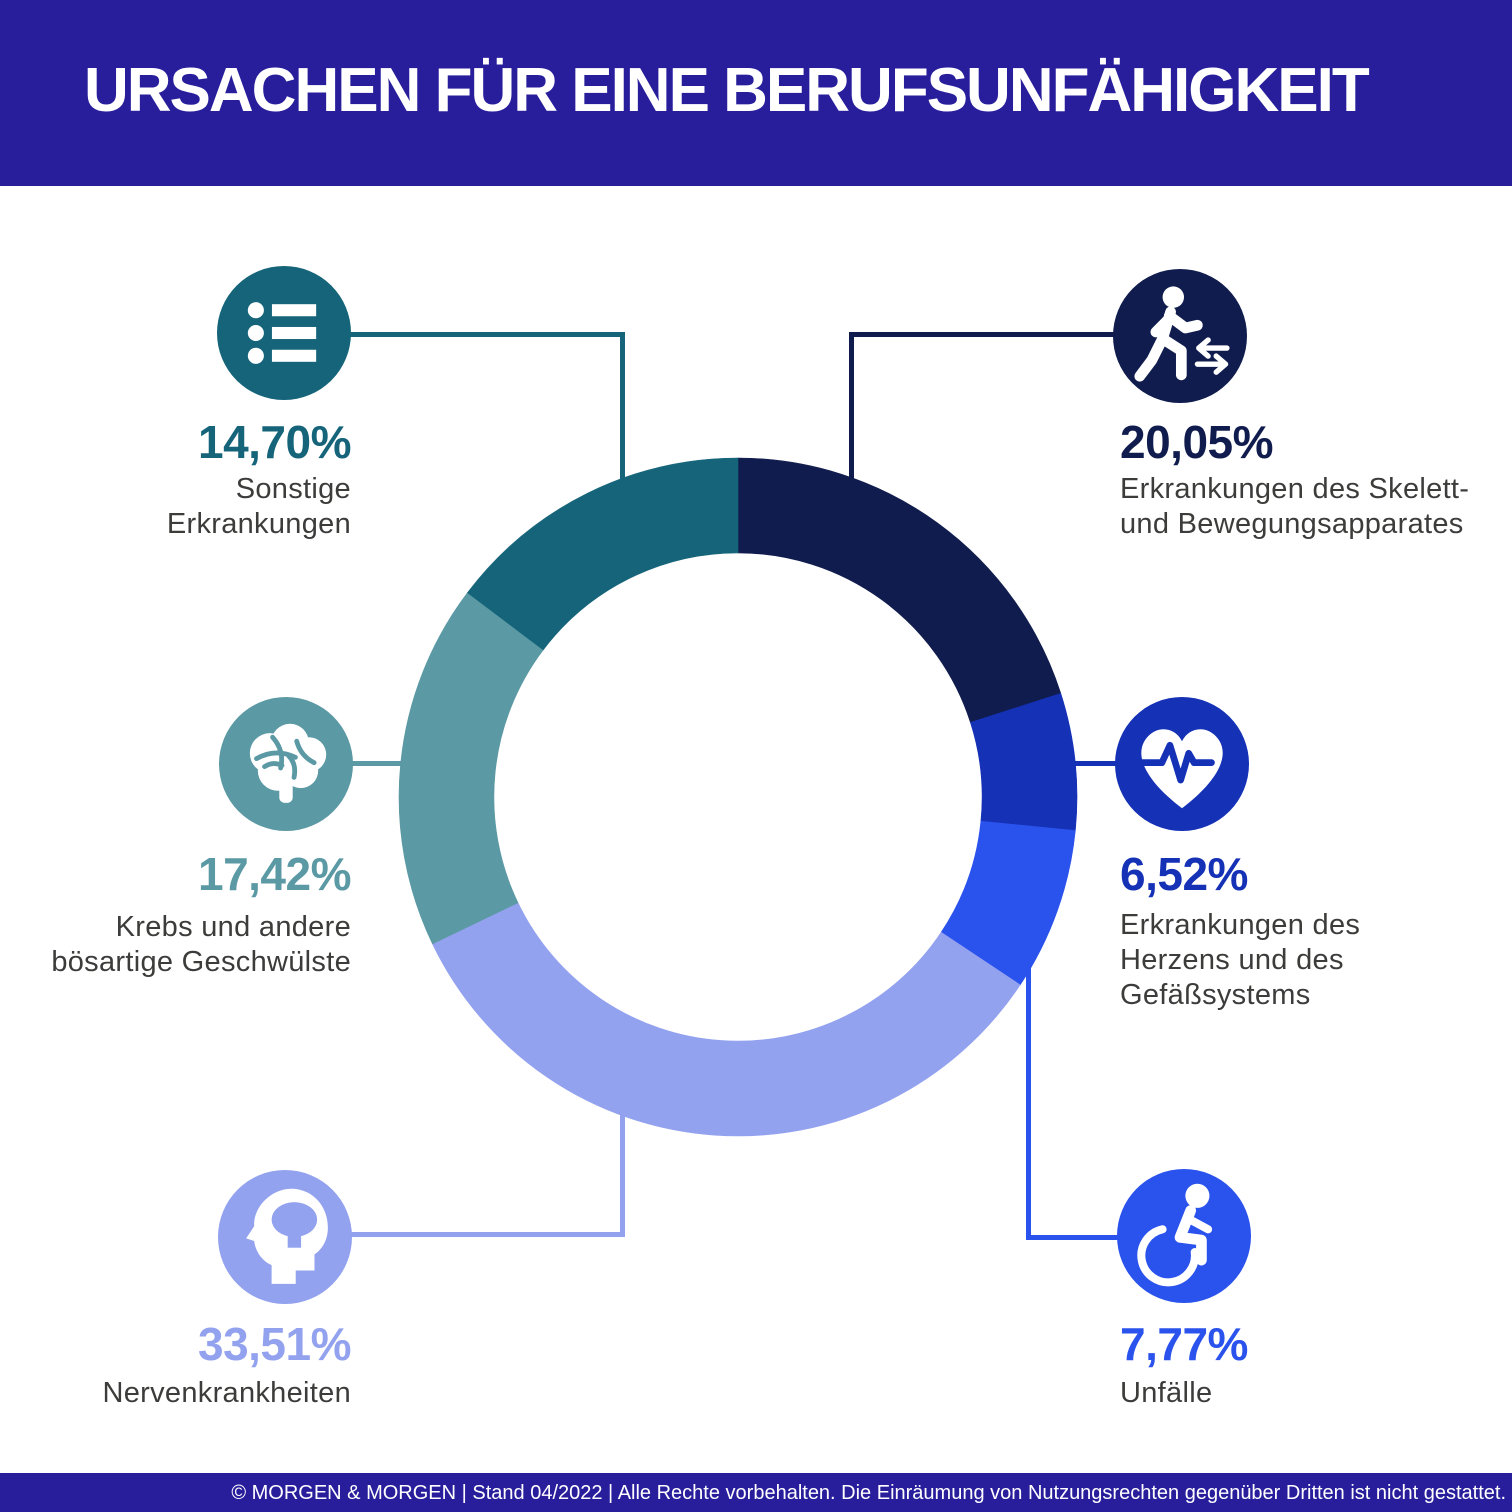  I want to click on percent-krebs: 17,42%, so click(274, 874).